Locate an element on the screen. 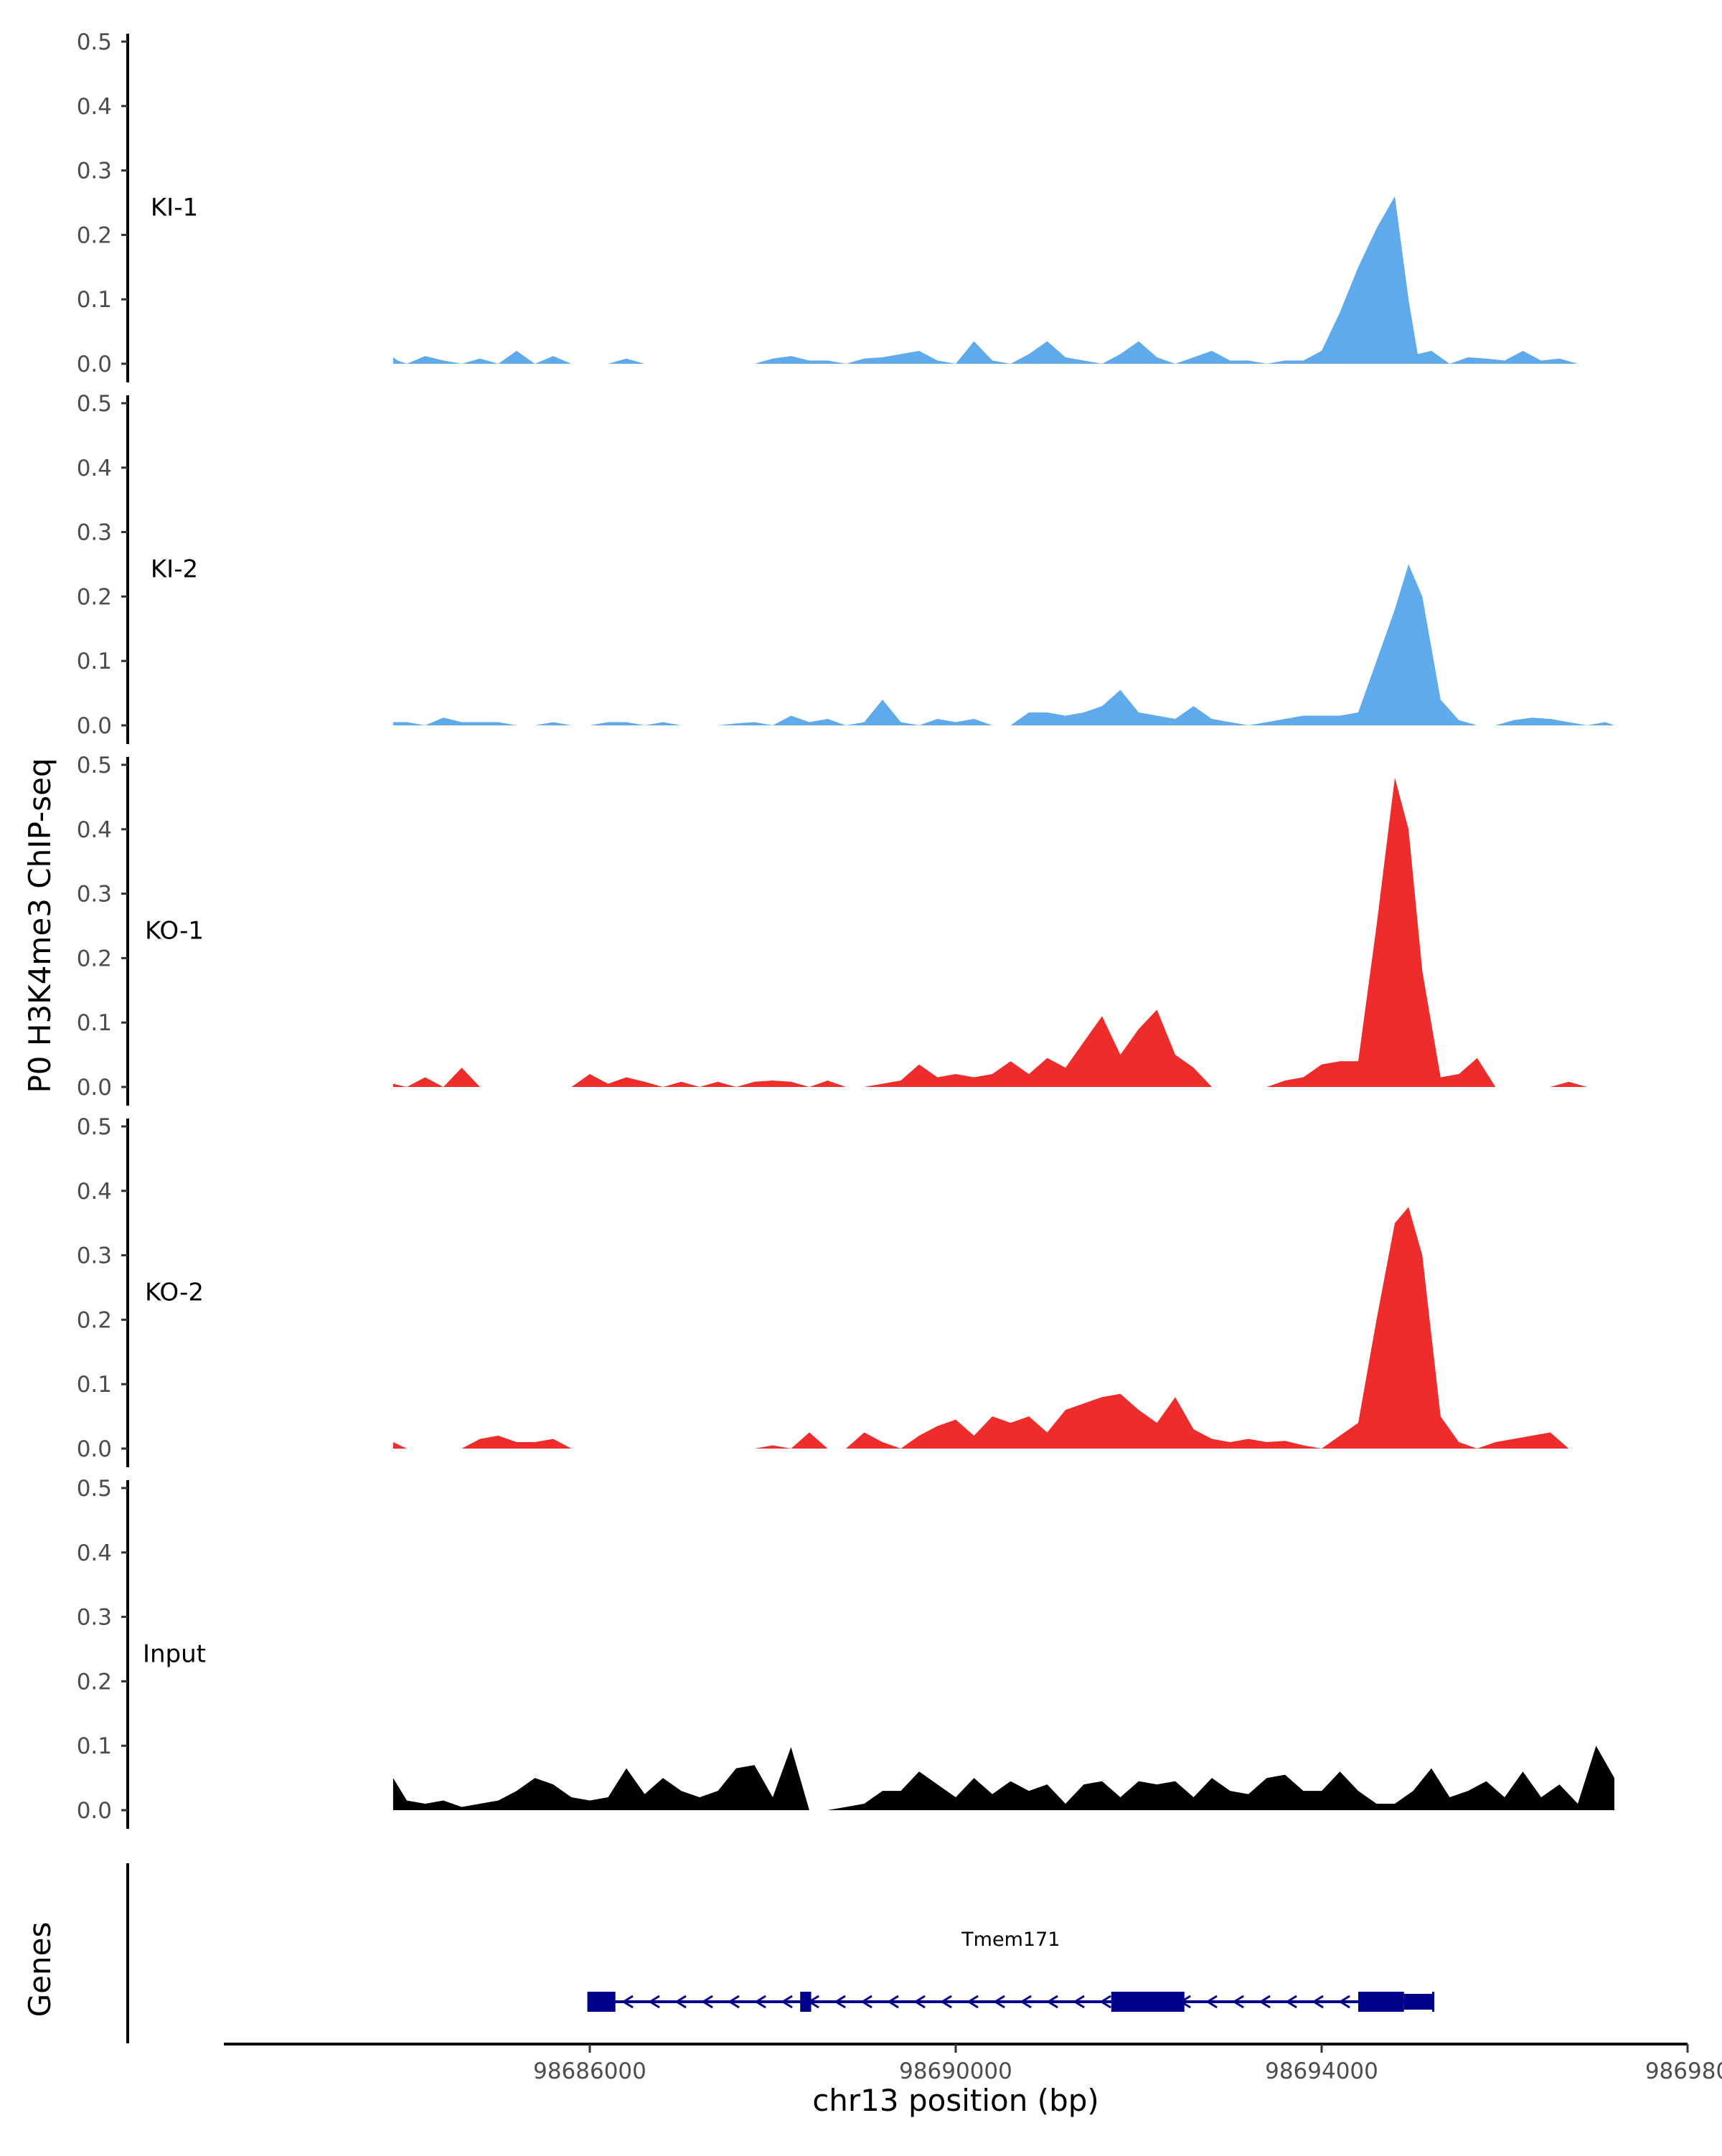 This screenshot has height=2156, width=1722. track-ki-2: 0.0 0.1 0.2 0.3 0.4 0.5 KI-2 is located at coordinates (846, 567).